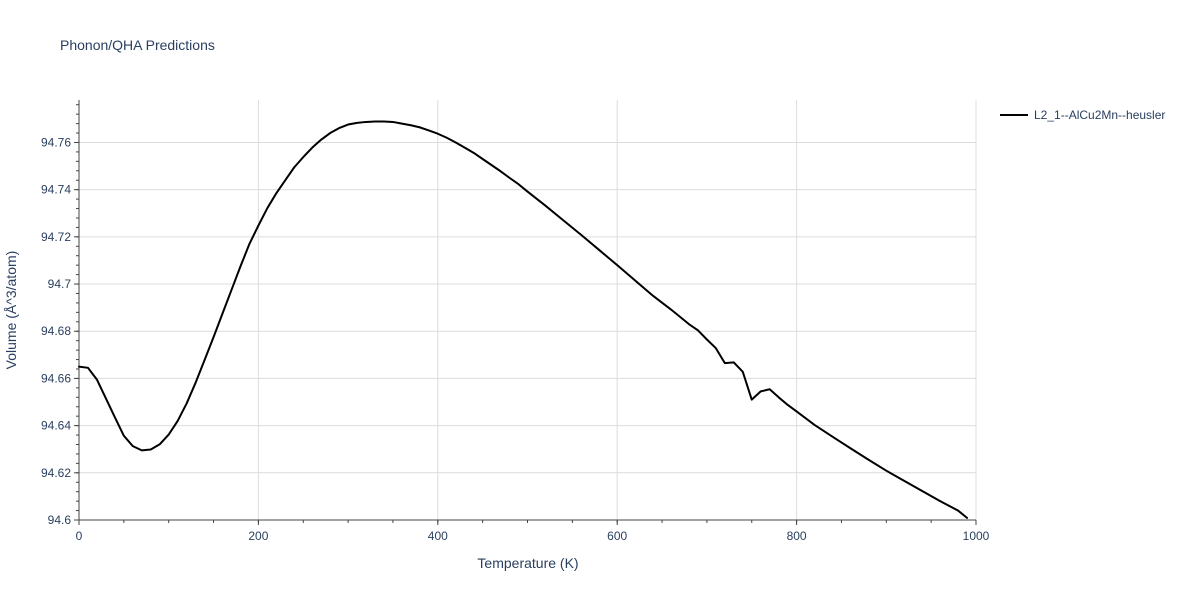 Image resolution: width=1200 pixels, height=600 pixels. Describe the element at coordinates (56, 473) in the screenshot. I see `y-tick-label: 94.62` at that location.